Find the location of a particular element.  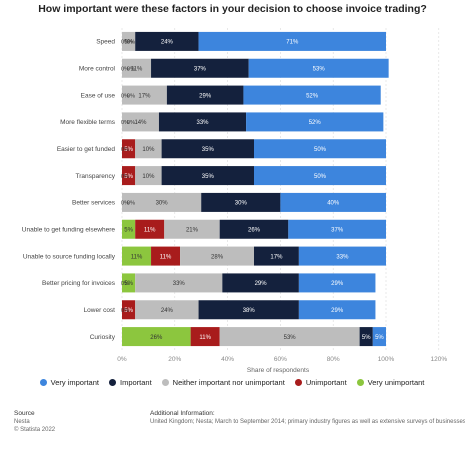

x-tick-label: 40% is located at coordinates (227, 359).